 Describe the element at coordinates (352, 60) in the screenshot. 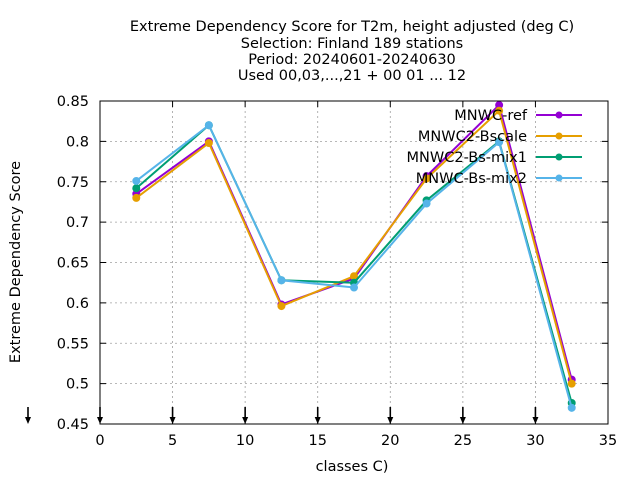

I see `chart-title-line-3: Period: 20240601-20240630` at that location.